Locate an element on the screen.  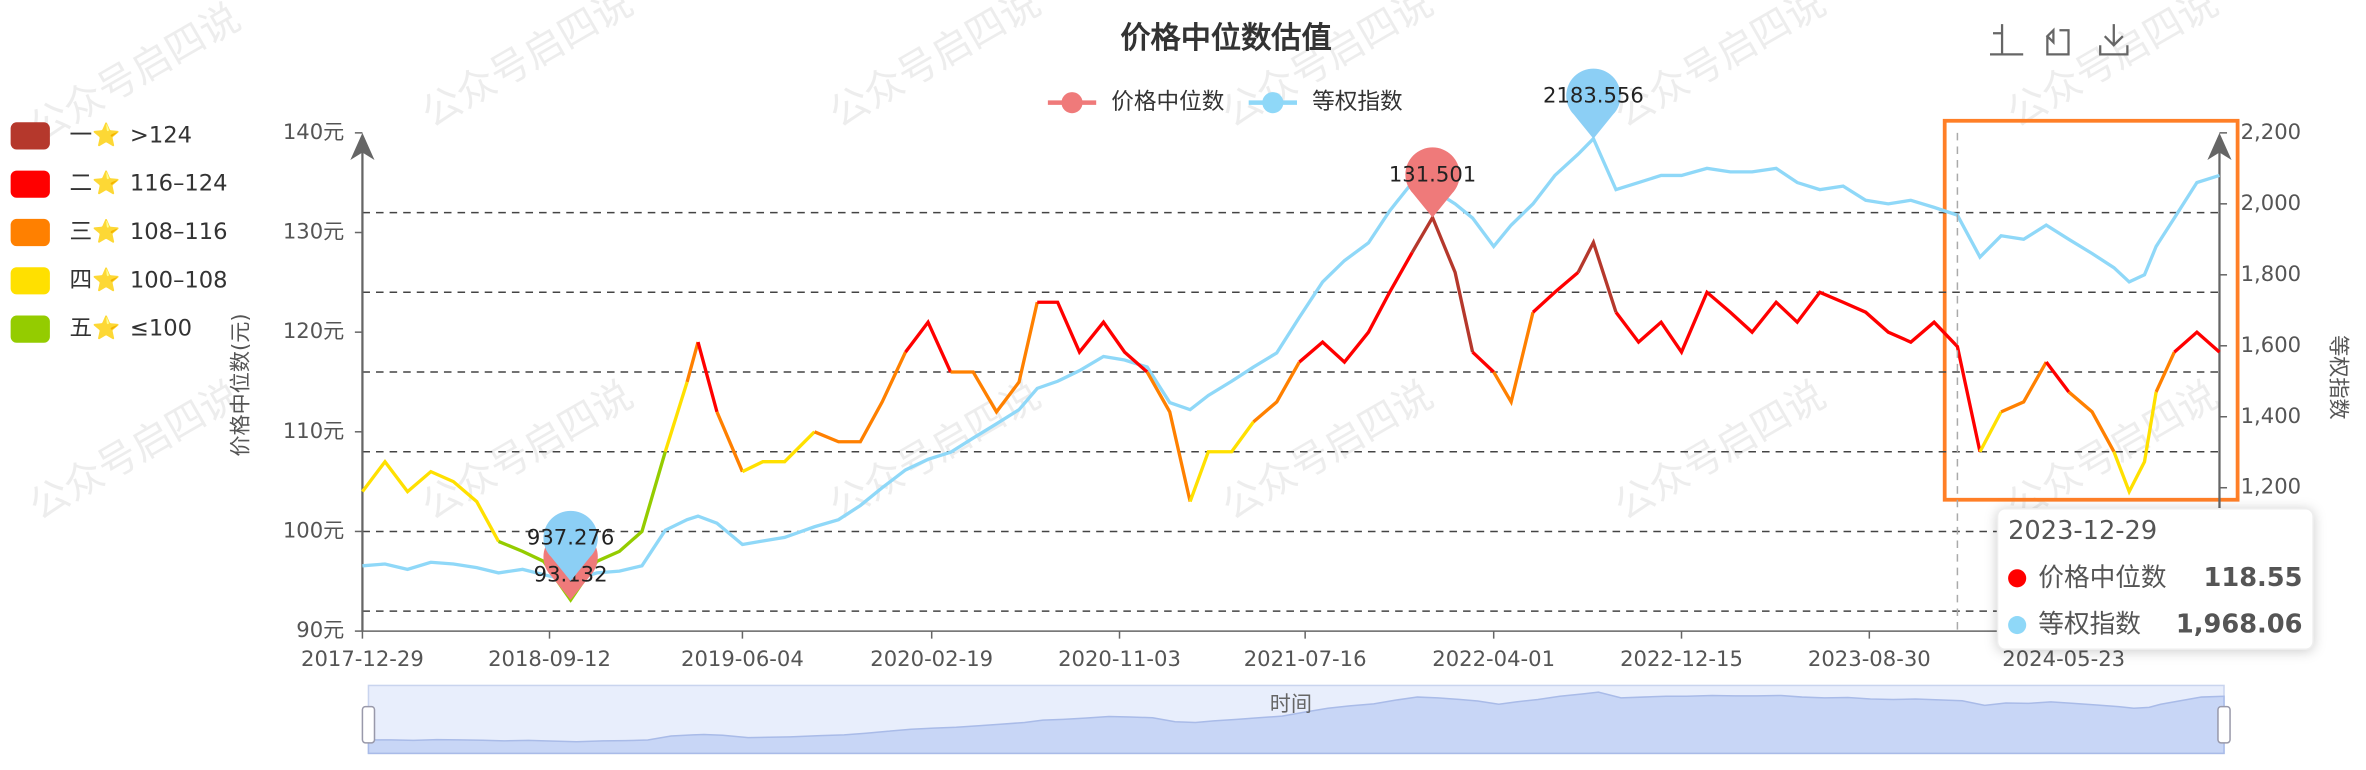
x-tick-label: 2023-08-30 is located at coordinates (1869, 658).